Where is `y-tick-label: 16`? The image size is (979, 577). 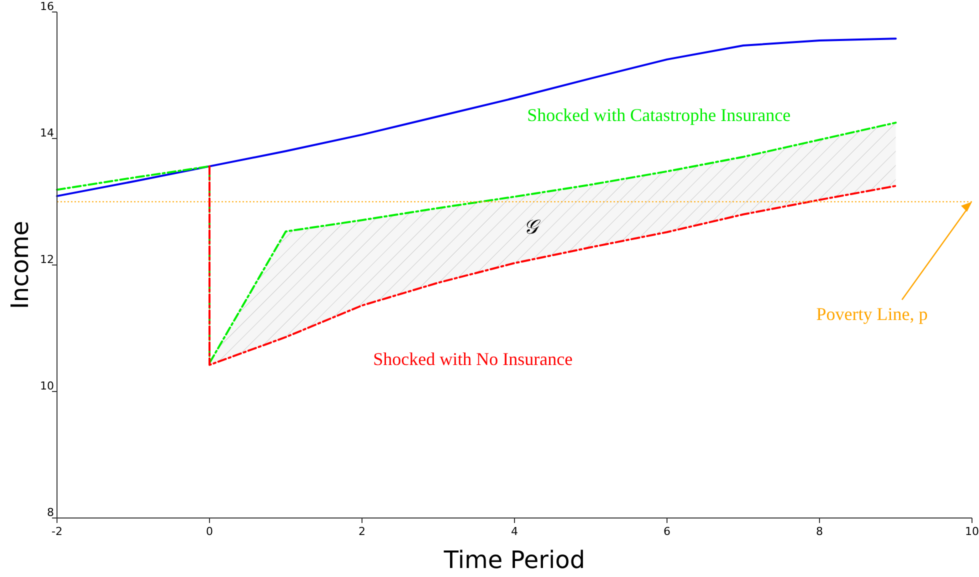 y-tick-label: 16 is located at coordinates (47, 6).